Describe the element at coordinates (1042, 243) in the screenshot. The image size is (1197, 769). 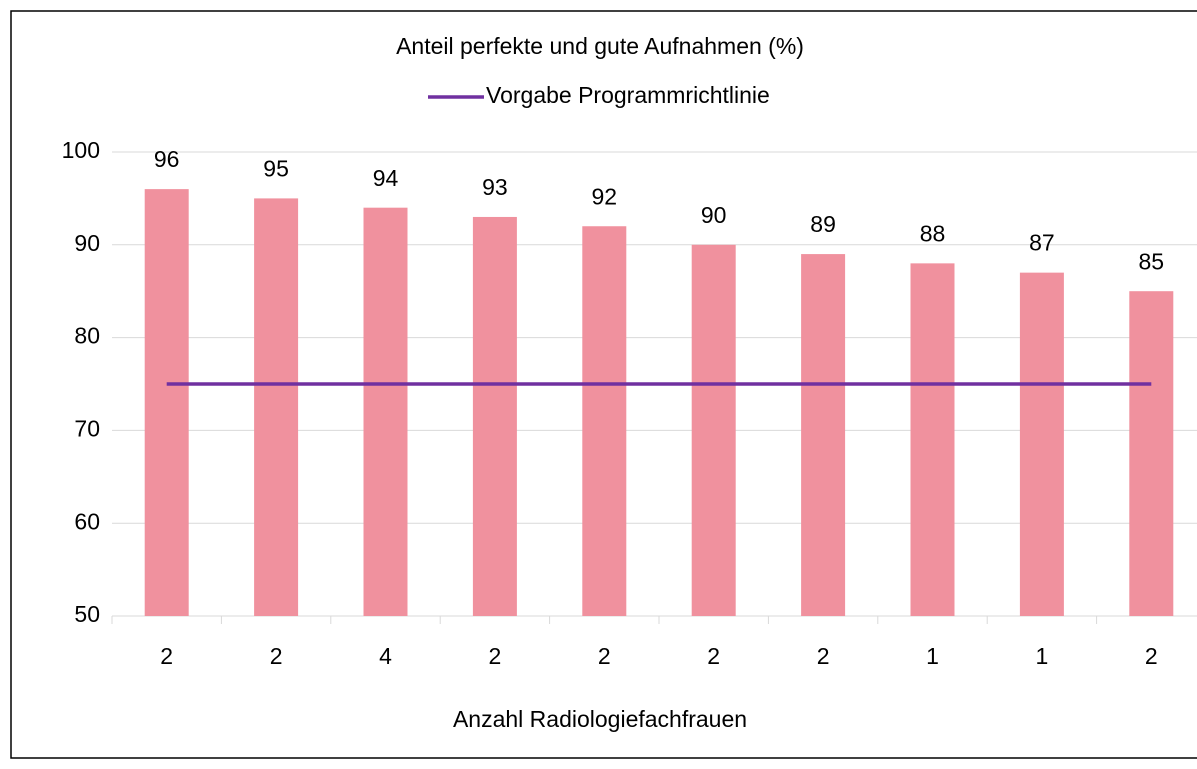
I see `data-label: 87` at that location.